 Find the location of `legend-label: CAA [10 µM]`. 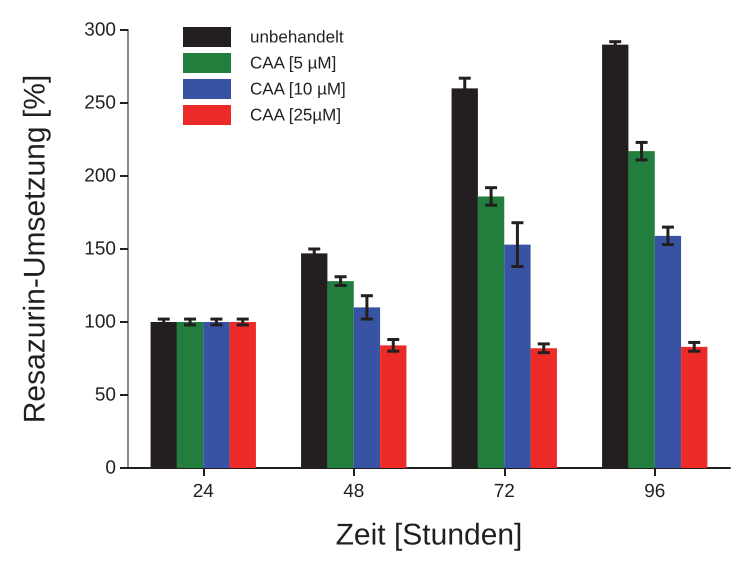

legend-label: CAA [10 µM] is located at coordinates (298, 89).